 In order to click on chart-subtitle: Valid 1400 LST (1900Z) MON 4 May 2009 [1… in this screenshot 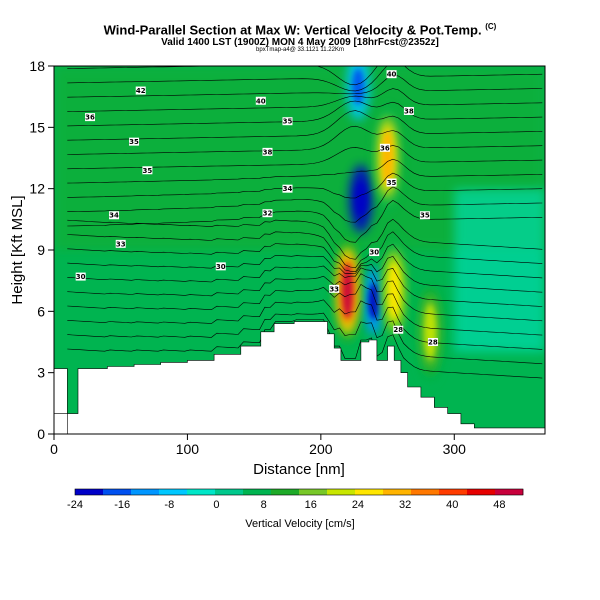, I will do `click(300, 42)`.